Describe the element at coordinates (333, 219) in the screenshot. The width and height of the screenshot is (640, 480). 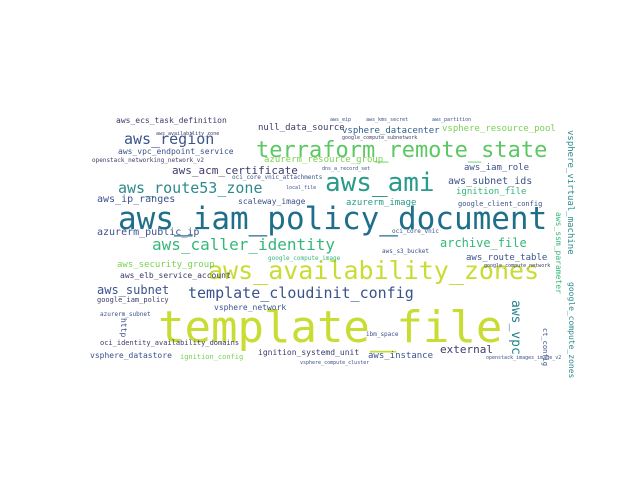
I see `word-aws-iam-policy-document: aws_iam_policy_document` at that location.